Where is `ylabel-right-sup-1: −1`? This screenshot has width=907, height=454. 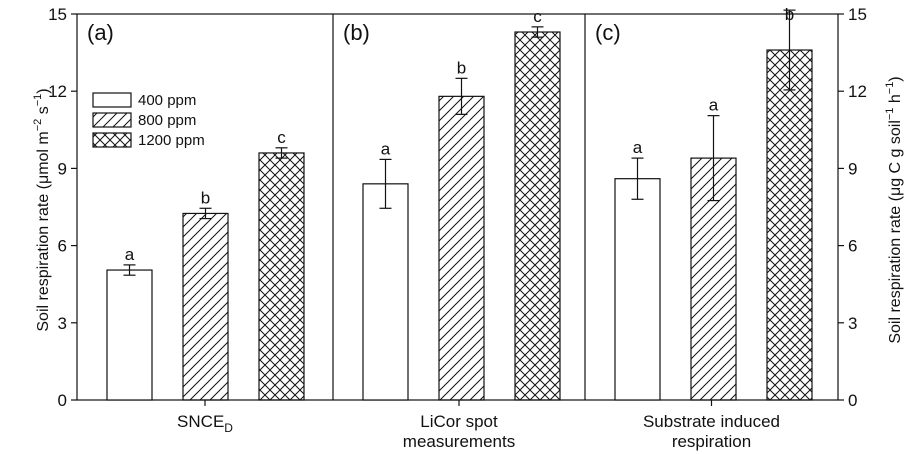 ylabel-right-sup-1: −1 is located at coordinates (890, 114).